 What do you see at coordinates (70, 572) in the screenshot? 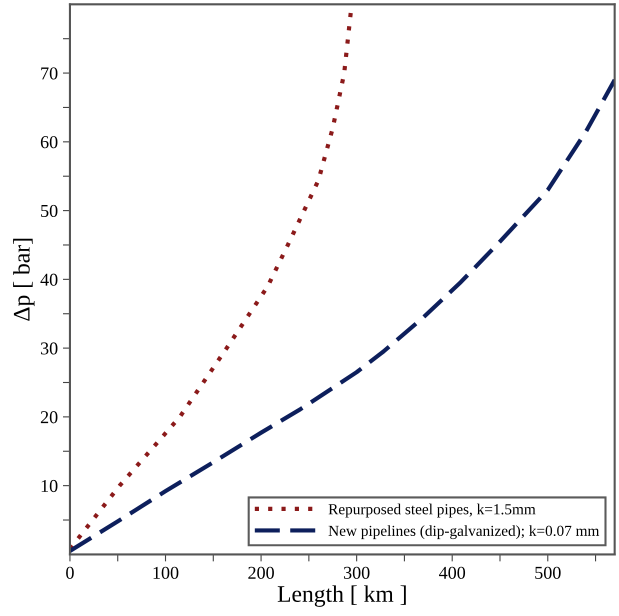
I see `x-tick-label: 0` at bounding box center [70, 572].